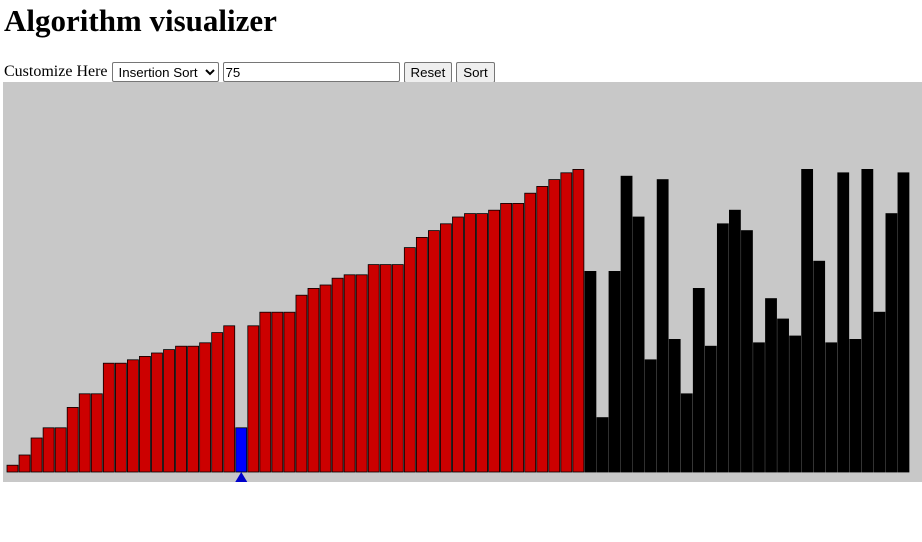 Image resolution: width=922 pixels, height=542 pixels. What do you see at coordinates (311, 72) in the screenshot?
I see `array-size-input` at bounding box center [311, 72].